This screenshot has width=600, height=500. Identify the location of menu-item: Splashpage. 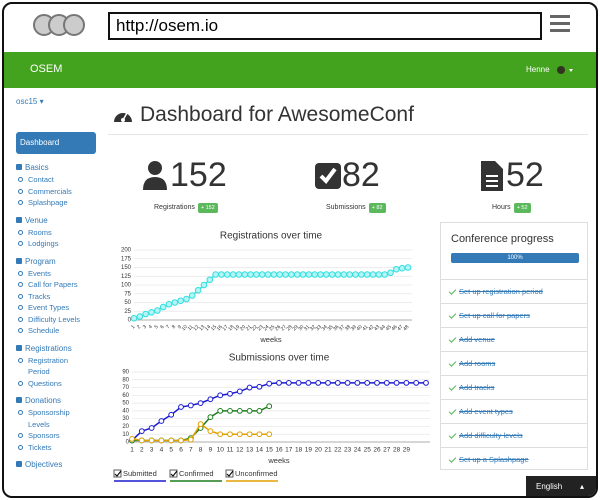
(49, 203).